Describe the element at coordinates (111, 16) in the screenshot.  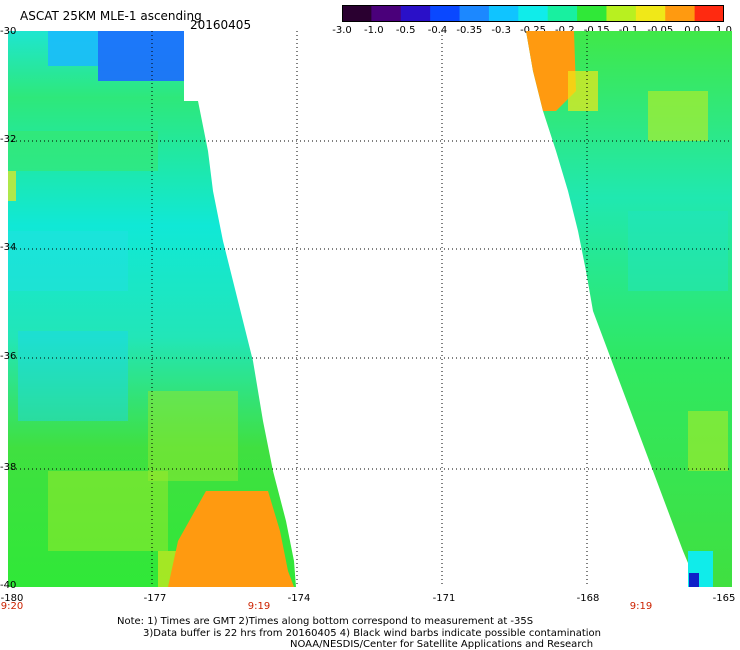
I see `map-title: ASCAT 25KM MLE-1 ascending` at that location.